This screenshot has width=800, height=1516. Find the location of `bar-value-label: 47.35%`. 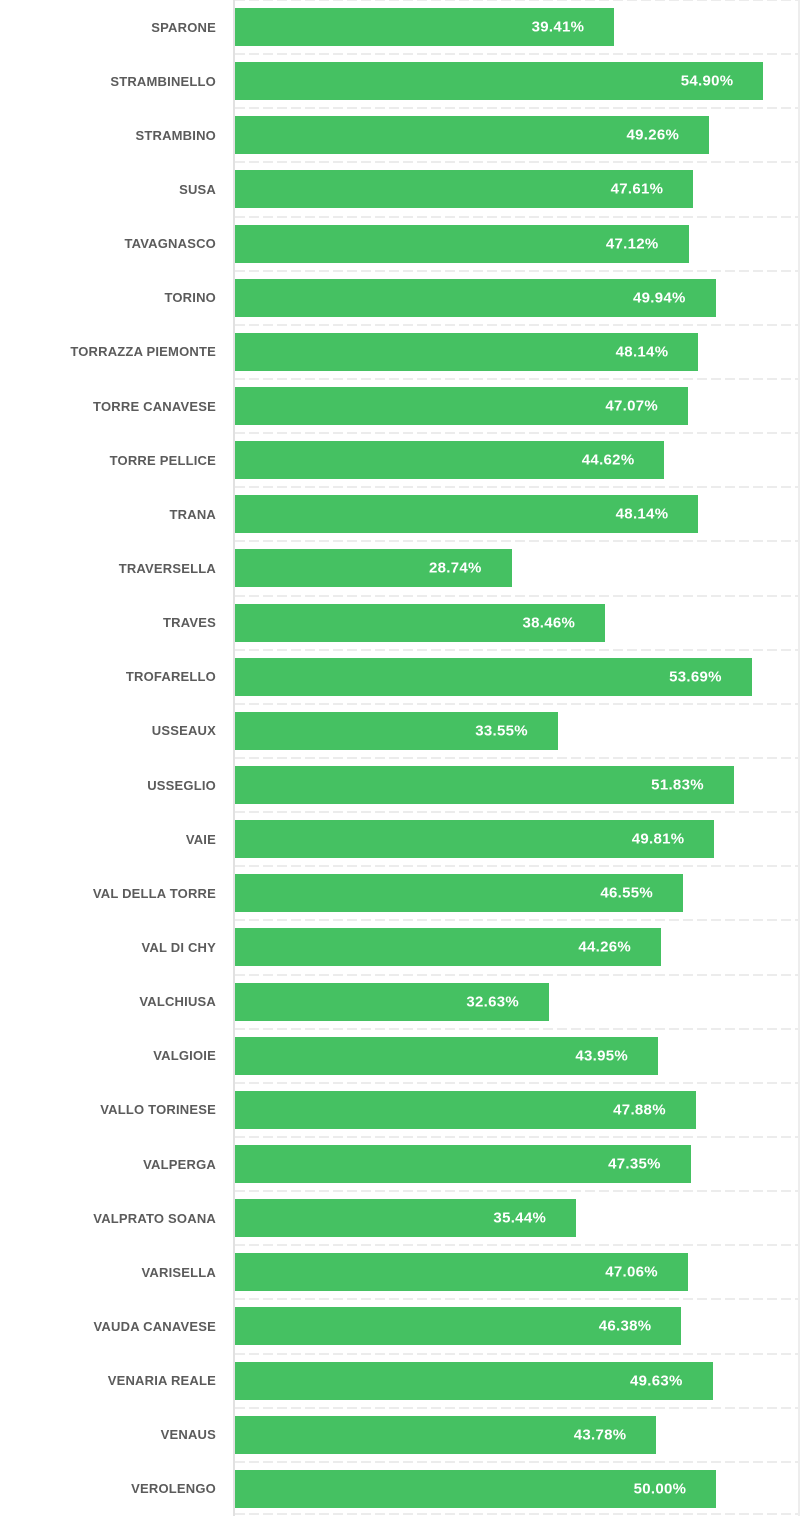

bar-value-label: 47.35% is located at coordinates (634, 1164).